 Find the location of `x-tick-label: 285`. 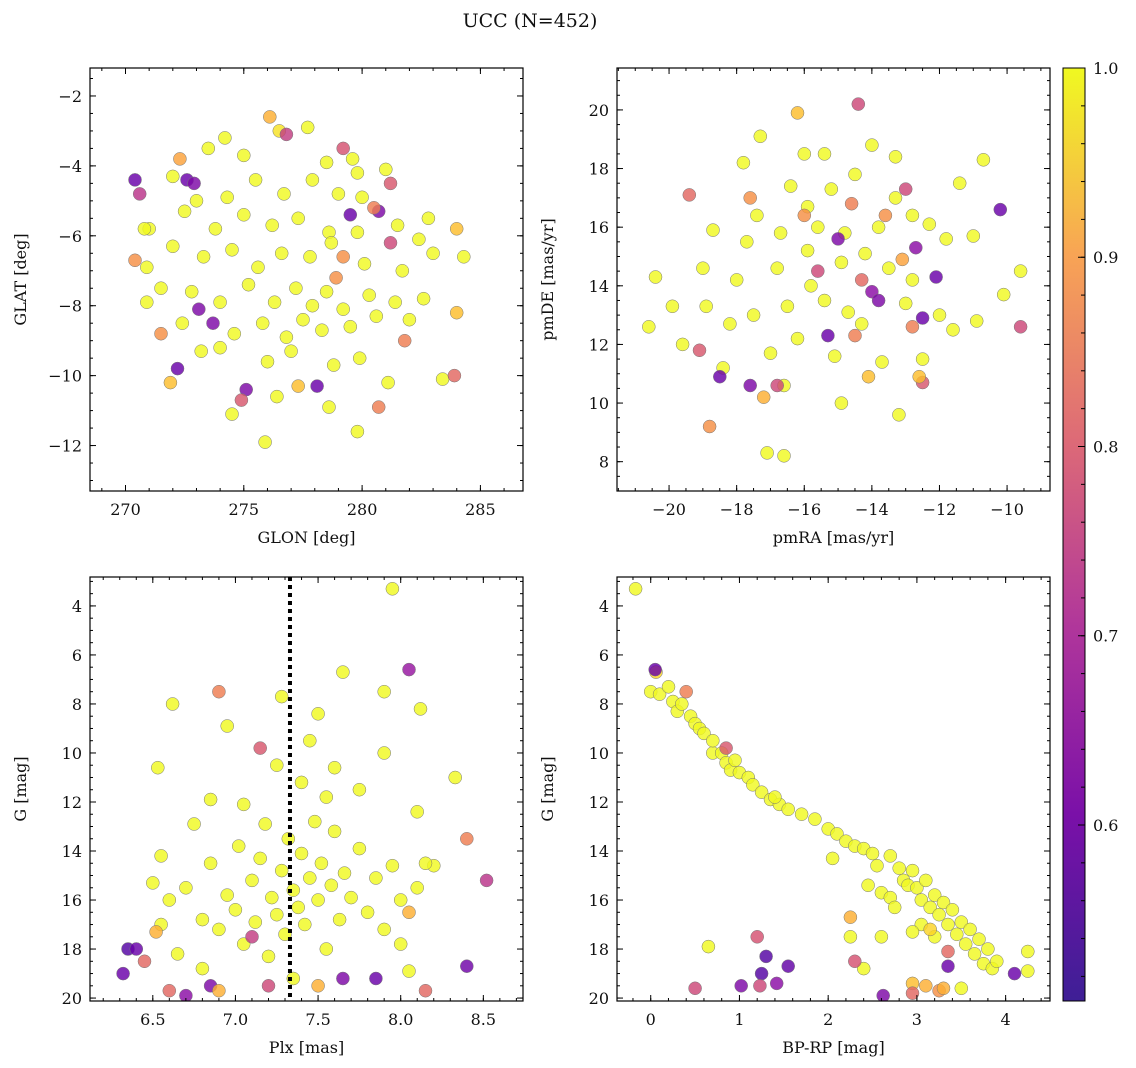

x-tick-label: 285 is located at coordinates (480, 509).